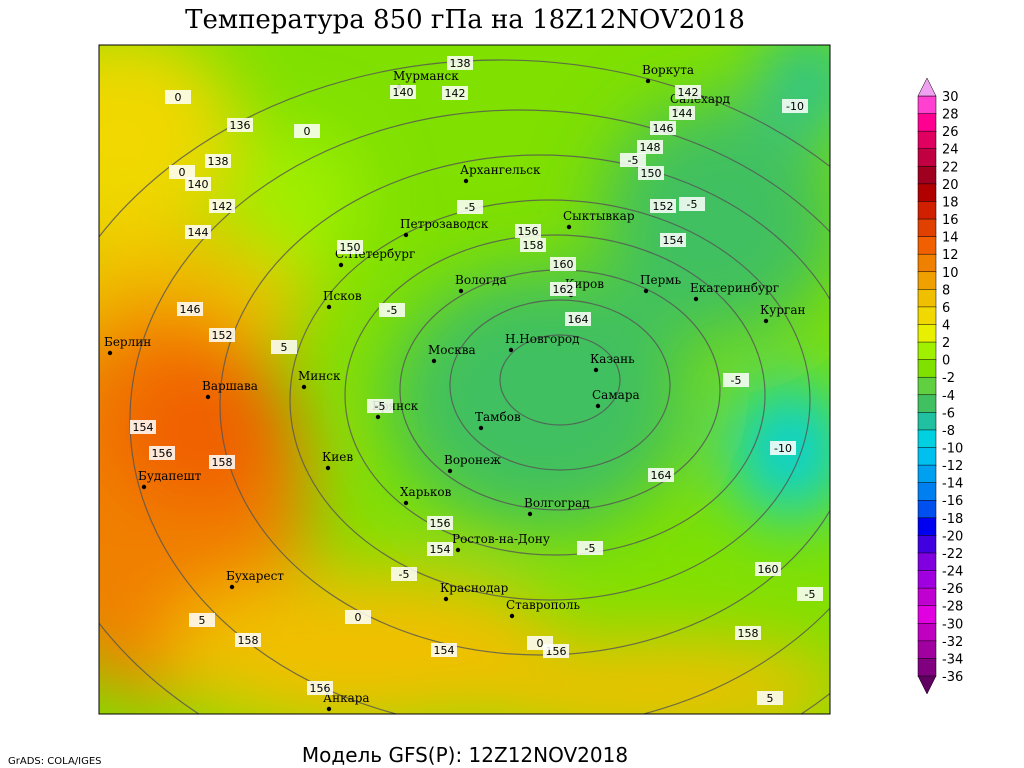 Image resolution: width=1024 pixels, height=768 pixels. Describe the element at coordinates (950, 273) in the screenshot. I see `colorbar-label: 10` at that location.